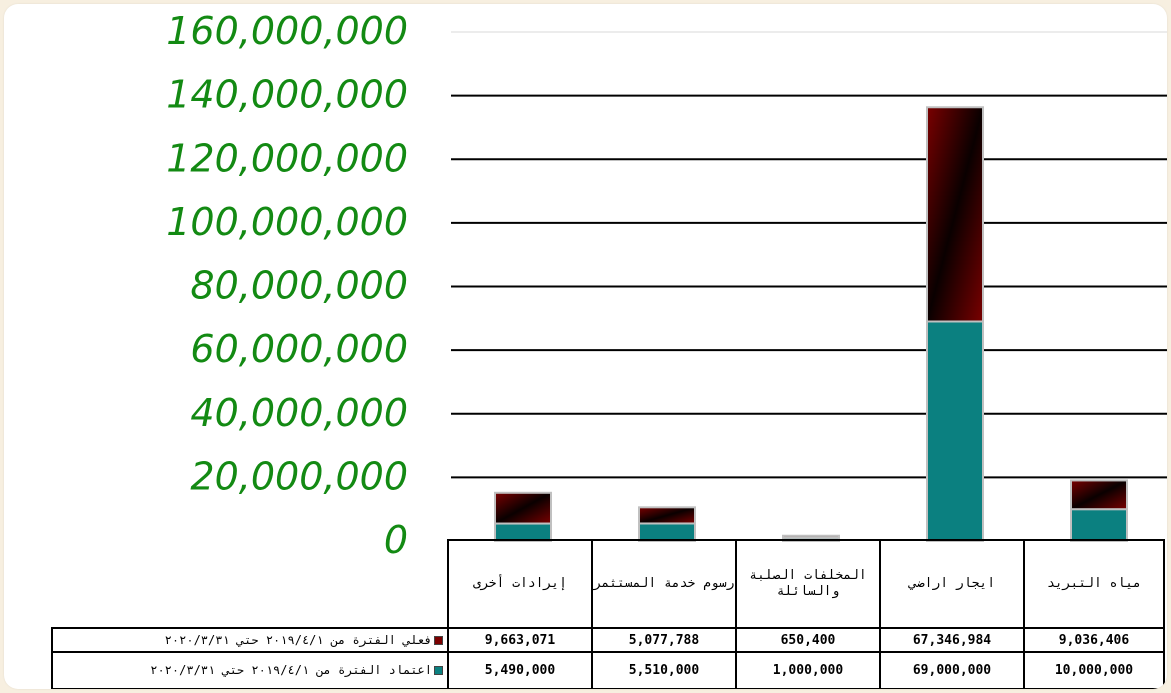  What do you see at coordinates (1094, 670) in the screenshot?
I see `table-cell: 10,000,000` at bounding box center [1094, 670].